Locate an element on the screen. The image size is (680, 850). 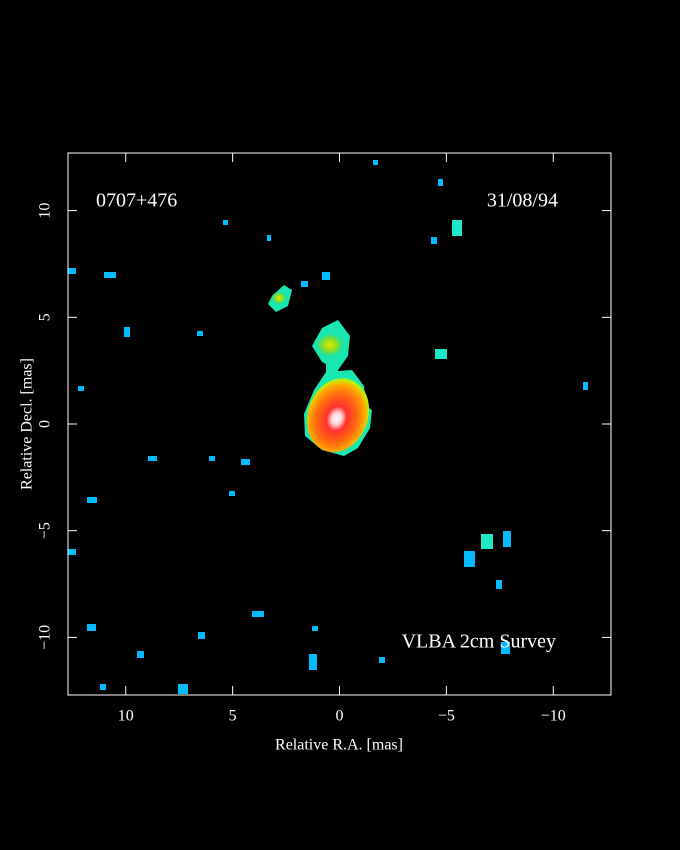
x-tick-label: 10 is located at coordinates (126, 716).